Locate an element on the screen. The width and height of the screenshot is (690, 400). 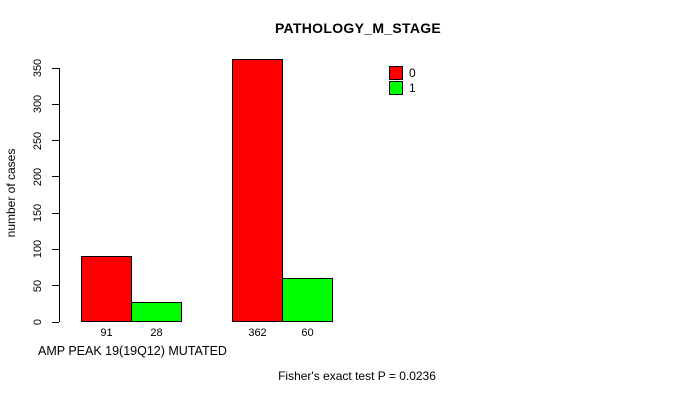
y-axis-tick-label: 350 is located at coordinates (38, 68).